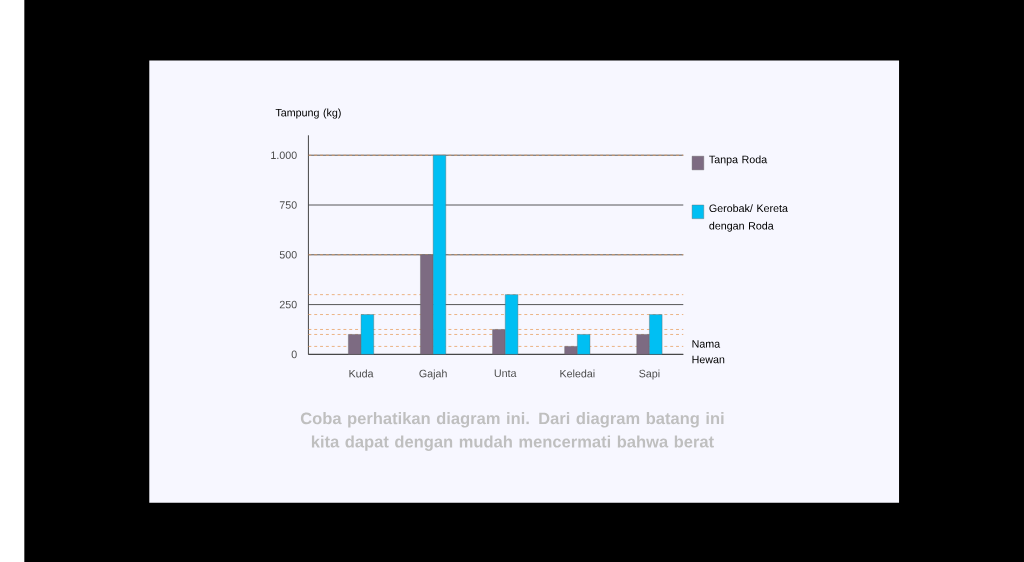 The height and width of the screenshot is (562, 1024). I want to click on y-tick-label: 500, so click(288, 254).